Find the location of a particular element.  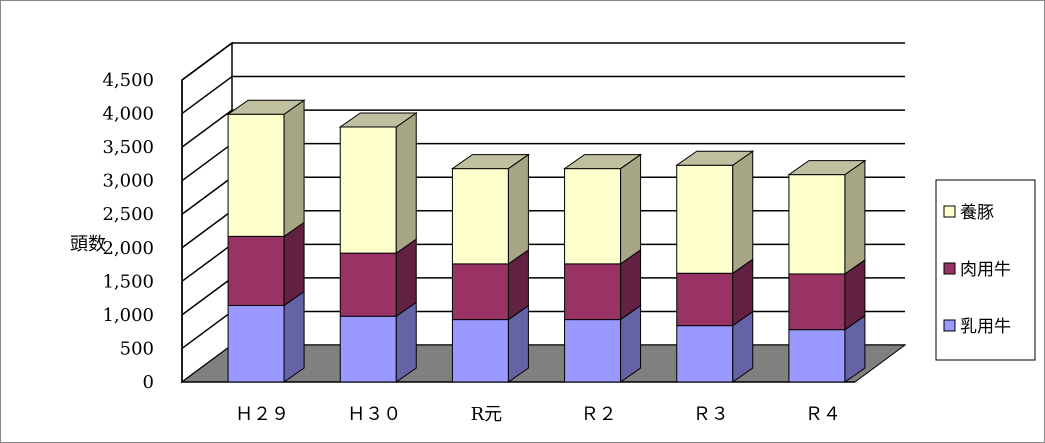

side-wall is located at coordinates (207, 212).